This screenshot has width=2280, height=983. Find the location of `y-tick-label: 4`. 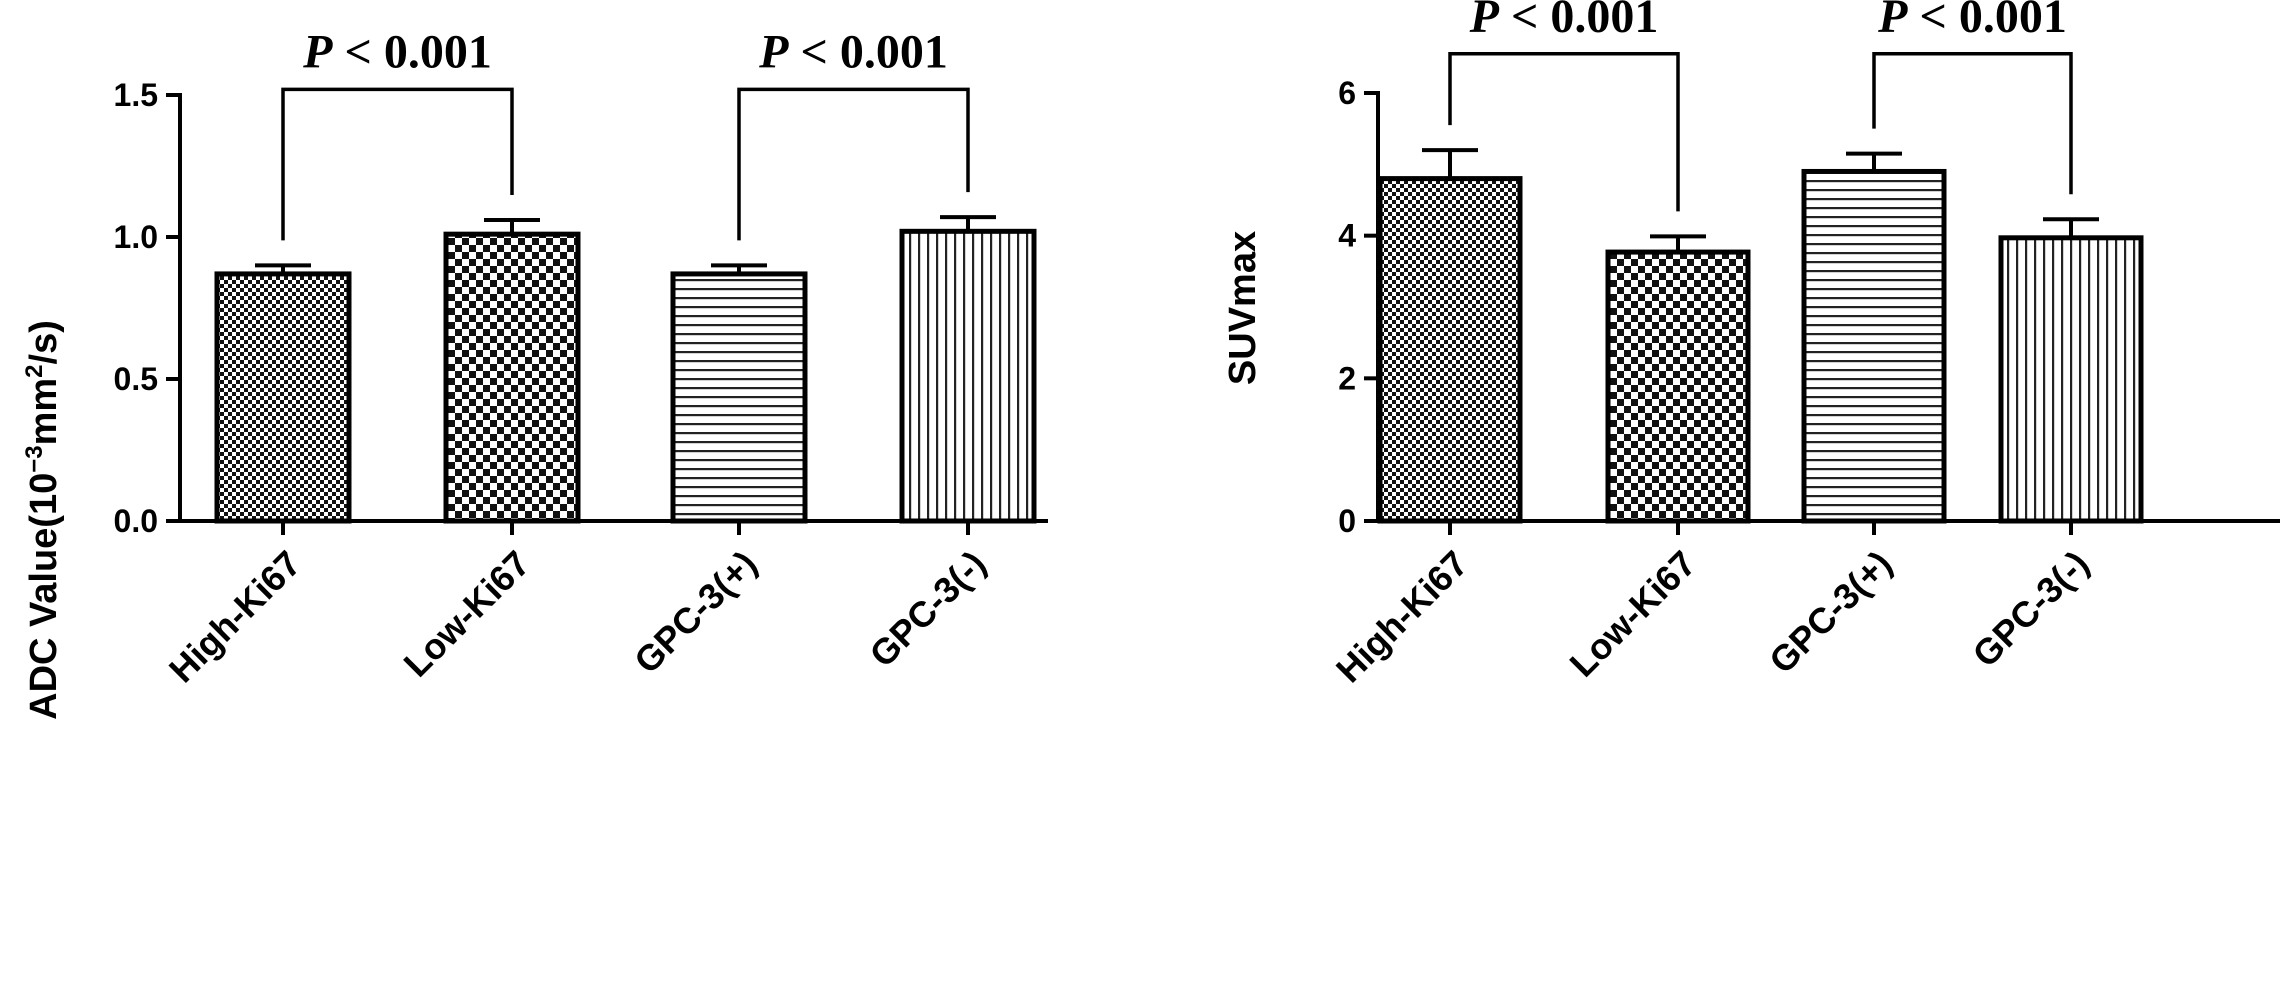

y-tick-label: 4 is located at coordinates (1347, 236).